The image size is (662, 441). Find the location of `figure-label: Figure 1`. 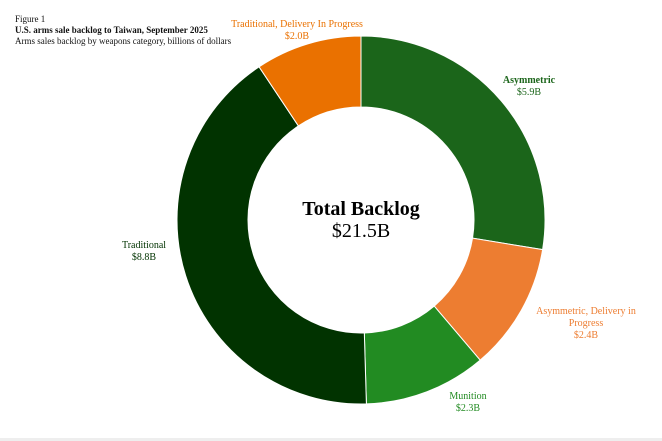

figure-label: Figure 1 is located at coordinates (30, 19).